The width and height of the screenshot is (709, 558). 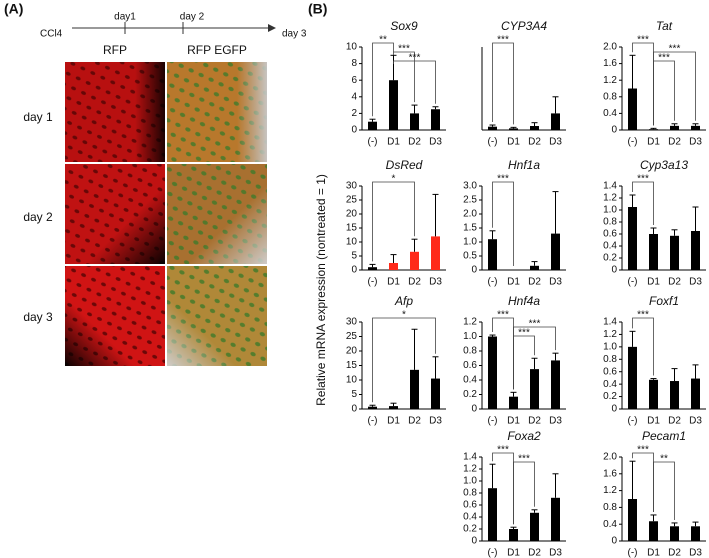 I want to click on chart-title: CYP3A4, so click(x=524, y=26).